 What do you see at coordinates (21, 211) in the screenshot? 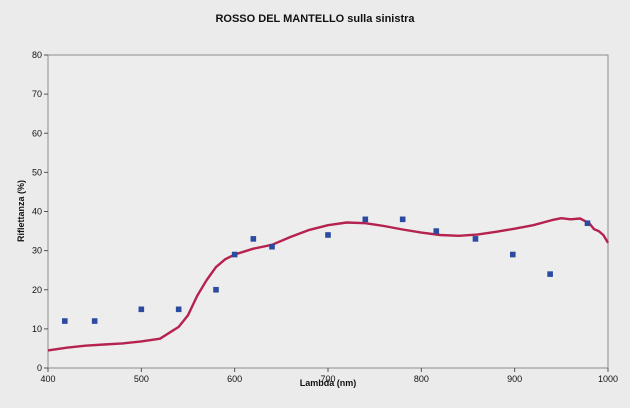
I see `y-axis-label: Riflettanza (%)` at bounding box center [21, 211].